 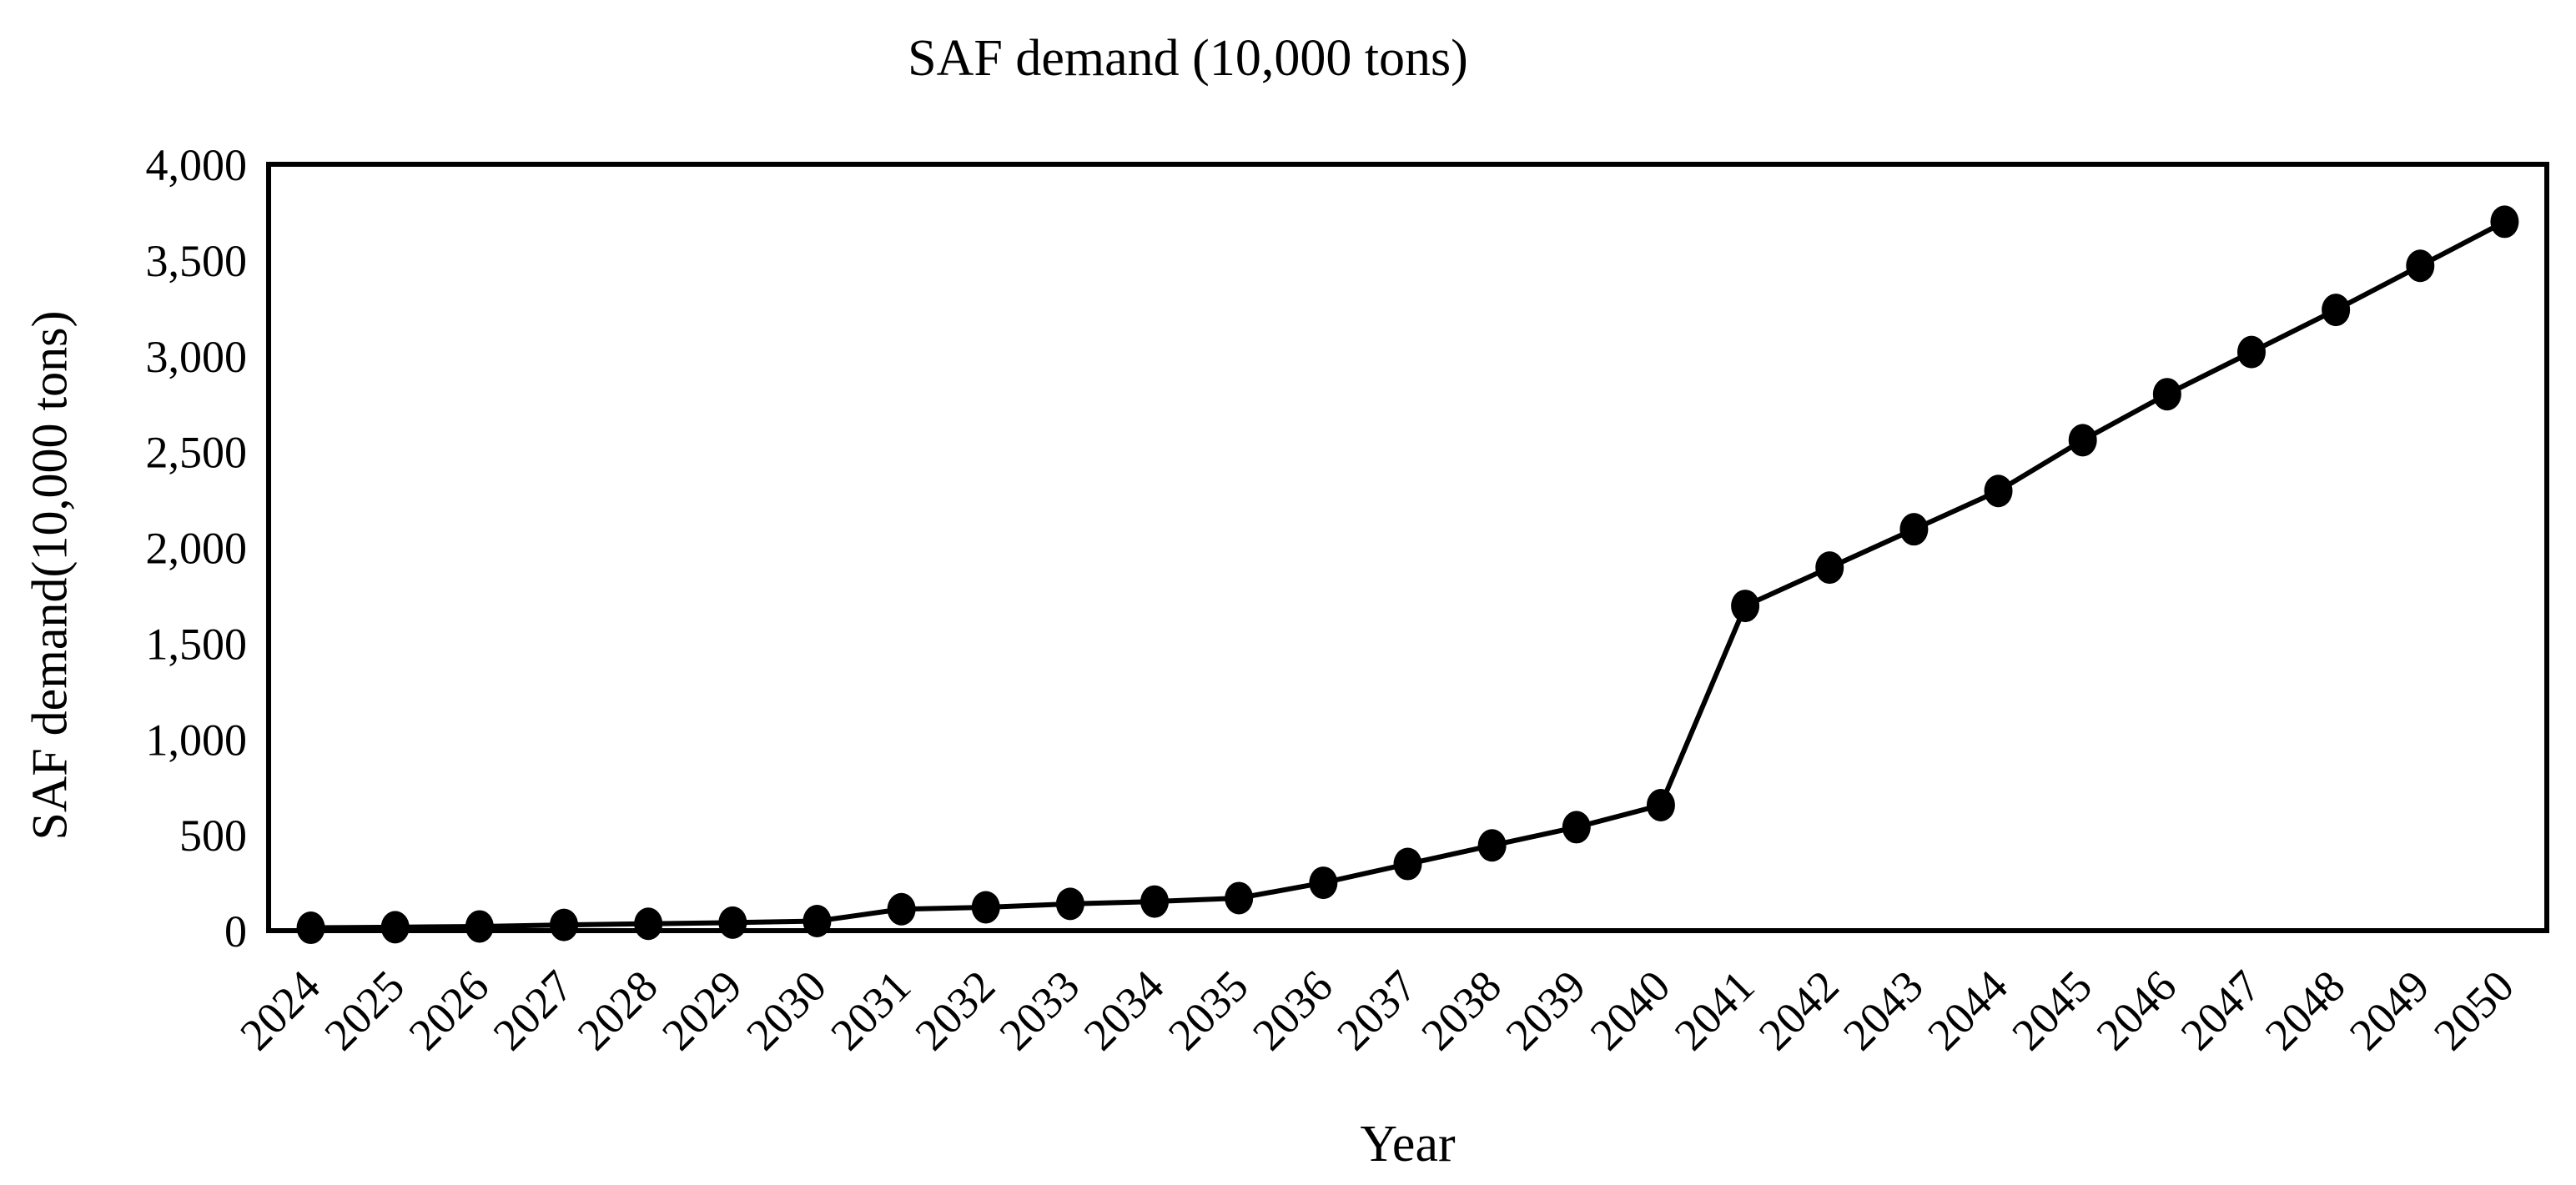 I want to click on x-tick-label: 2041, so click(x=1714, y=1011).